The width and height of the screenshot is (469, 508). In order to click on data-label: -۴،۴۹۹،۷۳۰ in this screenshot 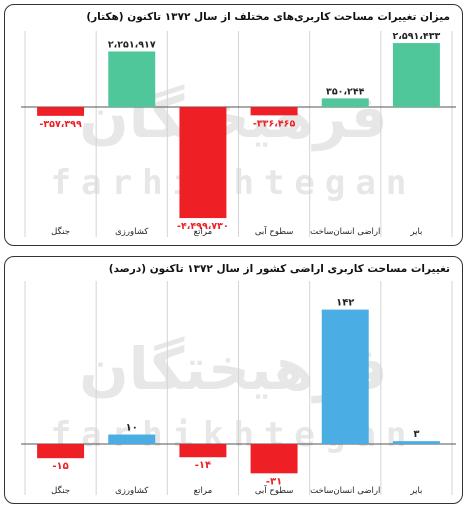, I will do `click(203, 226)`.